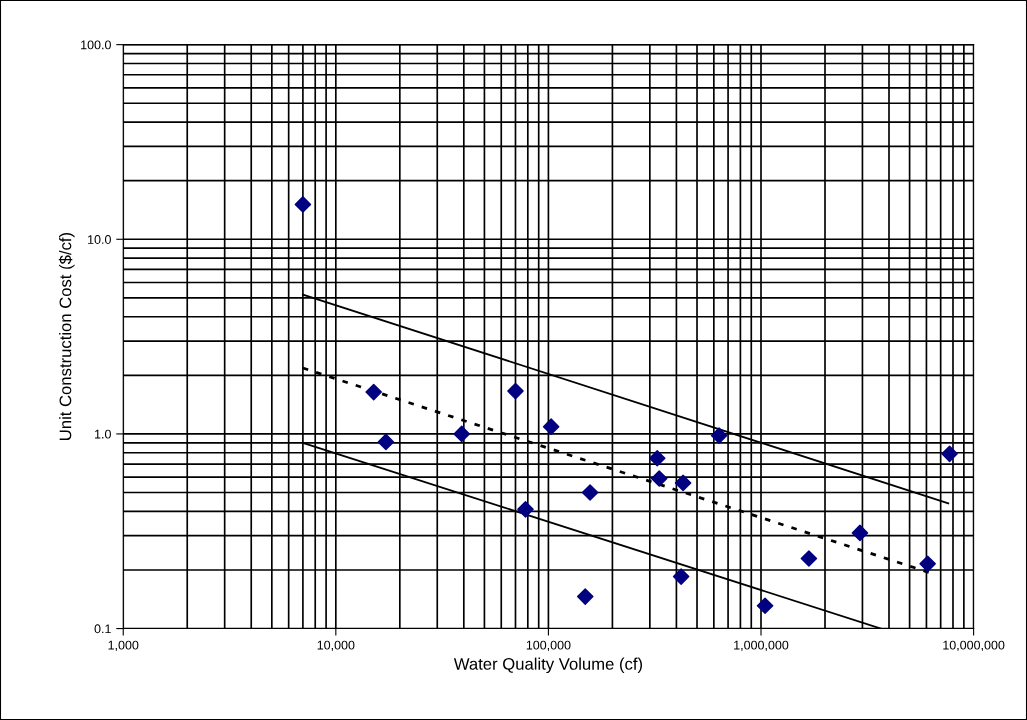  Describe the element at coordinates (974, 646) in the screenshot. I see `x-tick-label: 10,000,000` at that location.